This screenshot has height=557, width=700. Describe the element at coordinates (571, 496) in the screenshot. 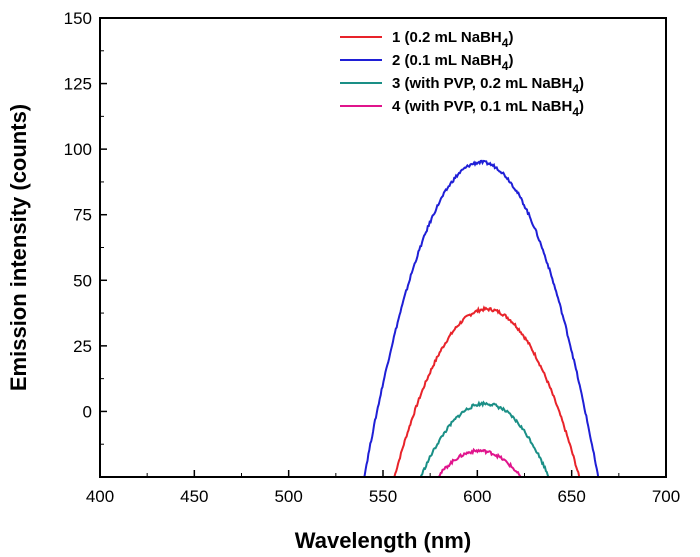

I see `x-tick-label: 650` at that location.